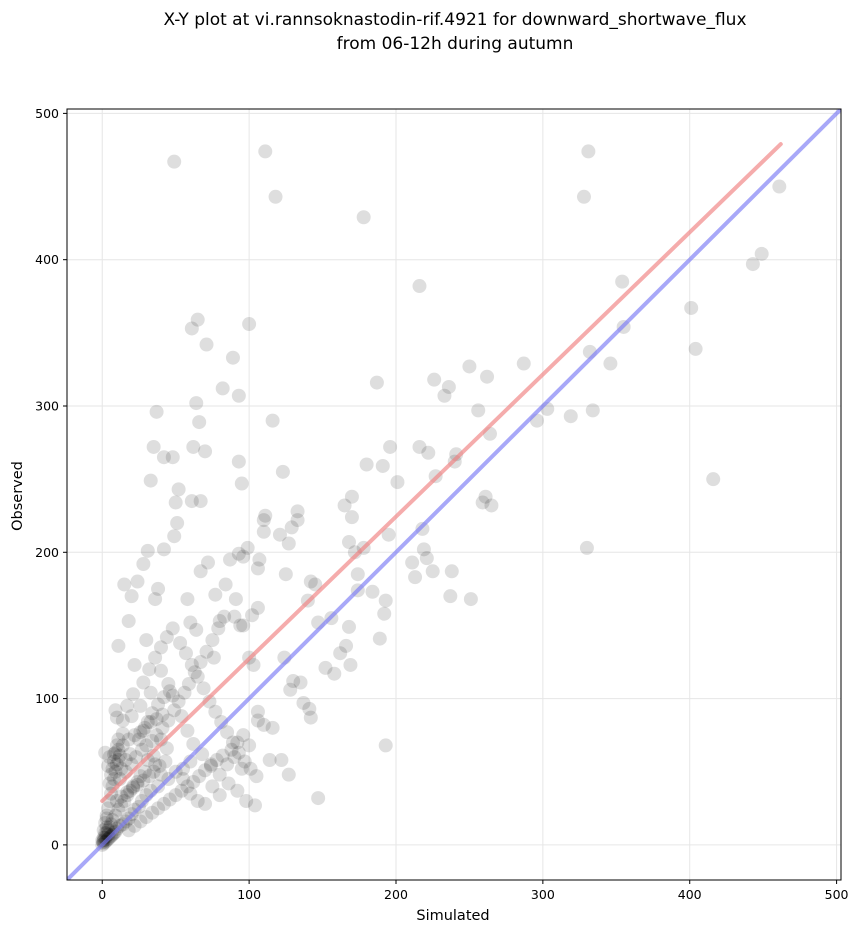 This screenshot has height=934, width=860. What do you see at coordinates (249, 894) in the screenshot?
I see `x-tick-label: 100` at bounding box center [249, 894].